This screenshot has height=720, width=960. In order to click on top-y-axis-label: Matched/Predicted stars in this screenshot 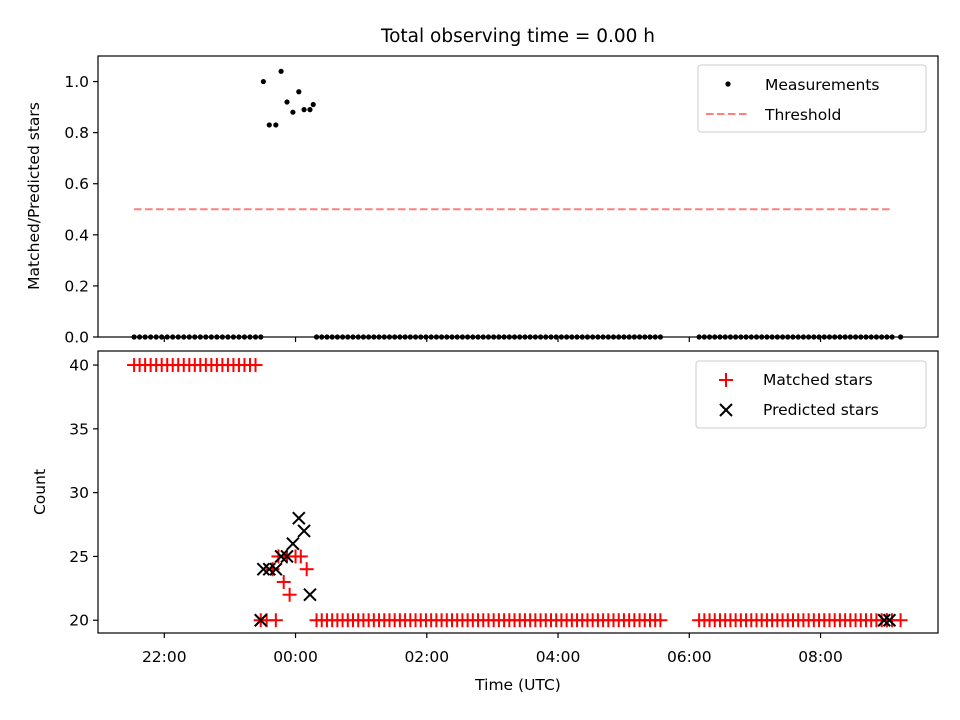, I will do `click(34, 196)`.